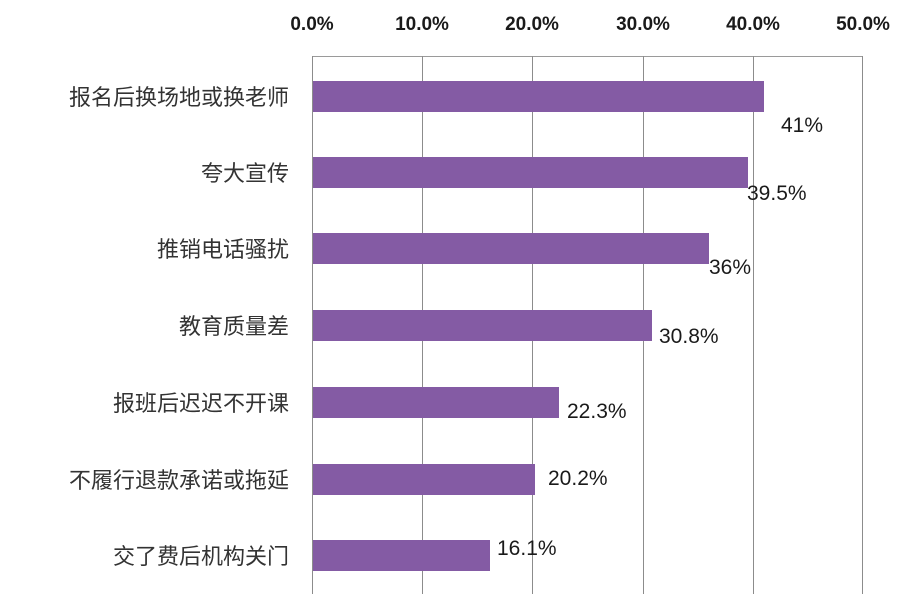 The image size is (923, 608). Describe the element at coordinates (527, 548) in the screenshot. I see `value-label: 16.1%` at that location.